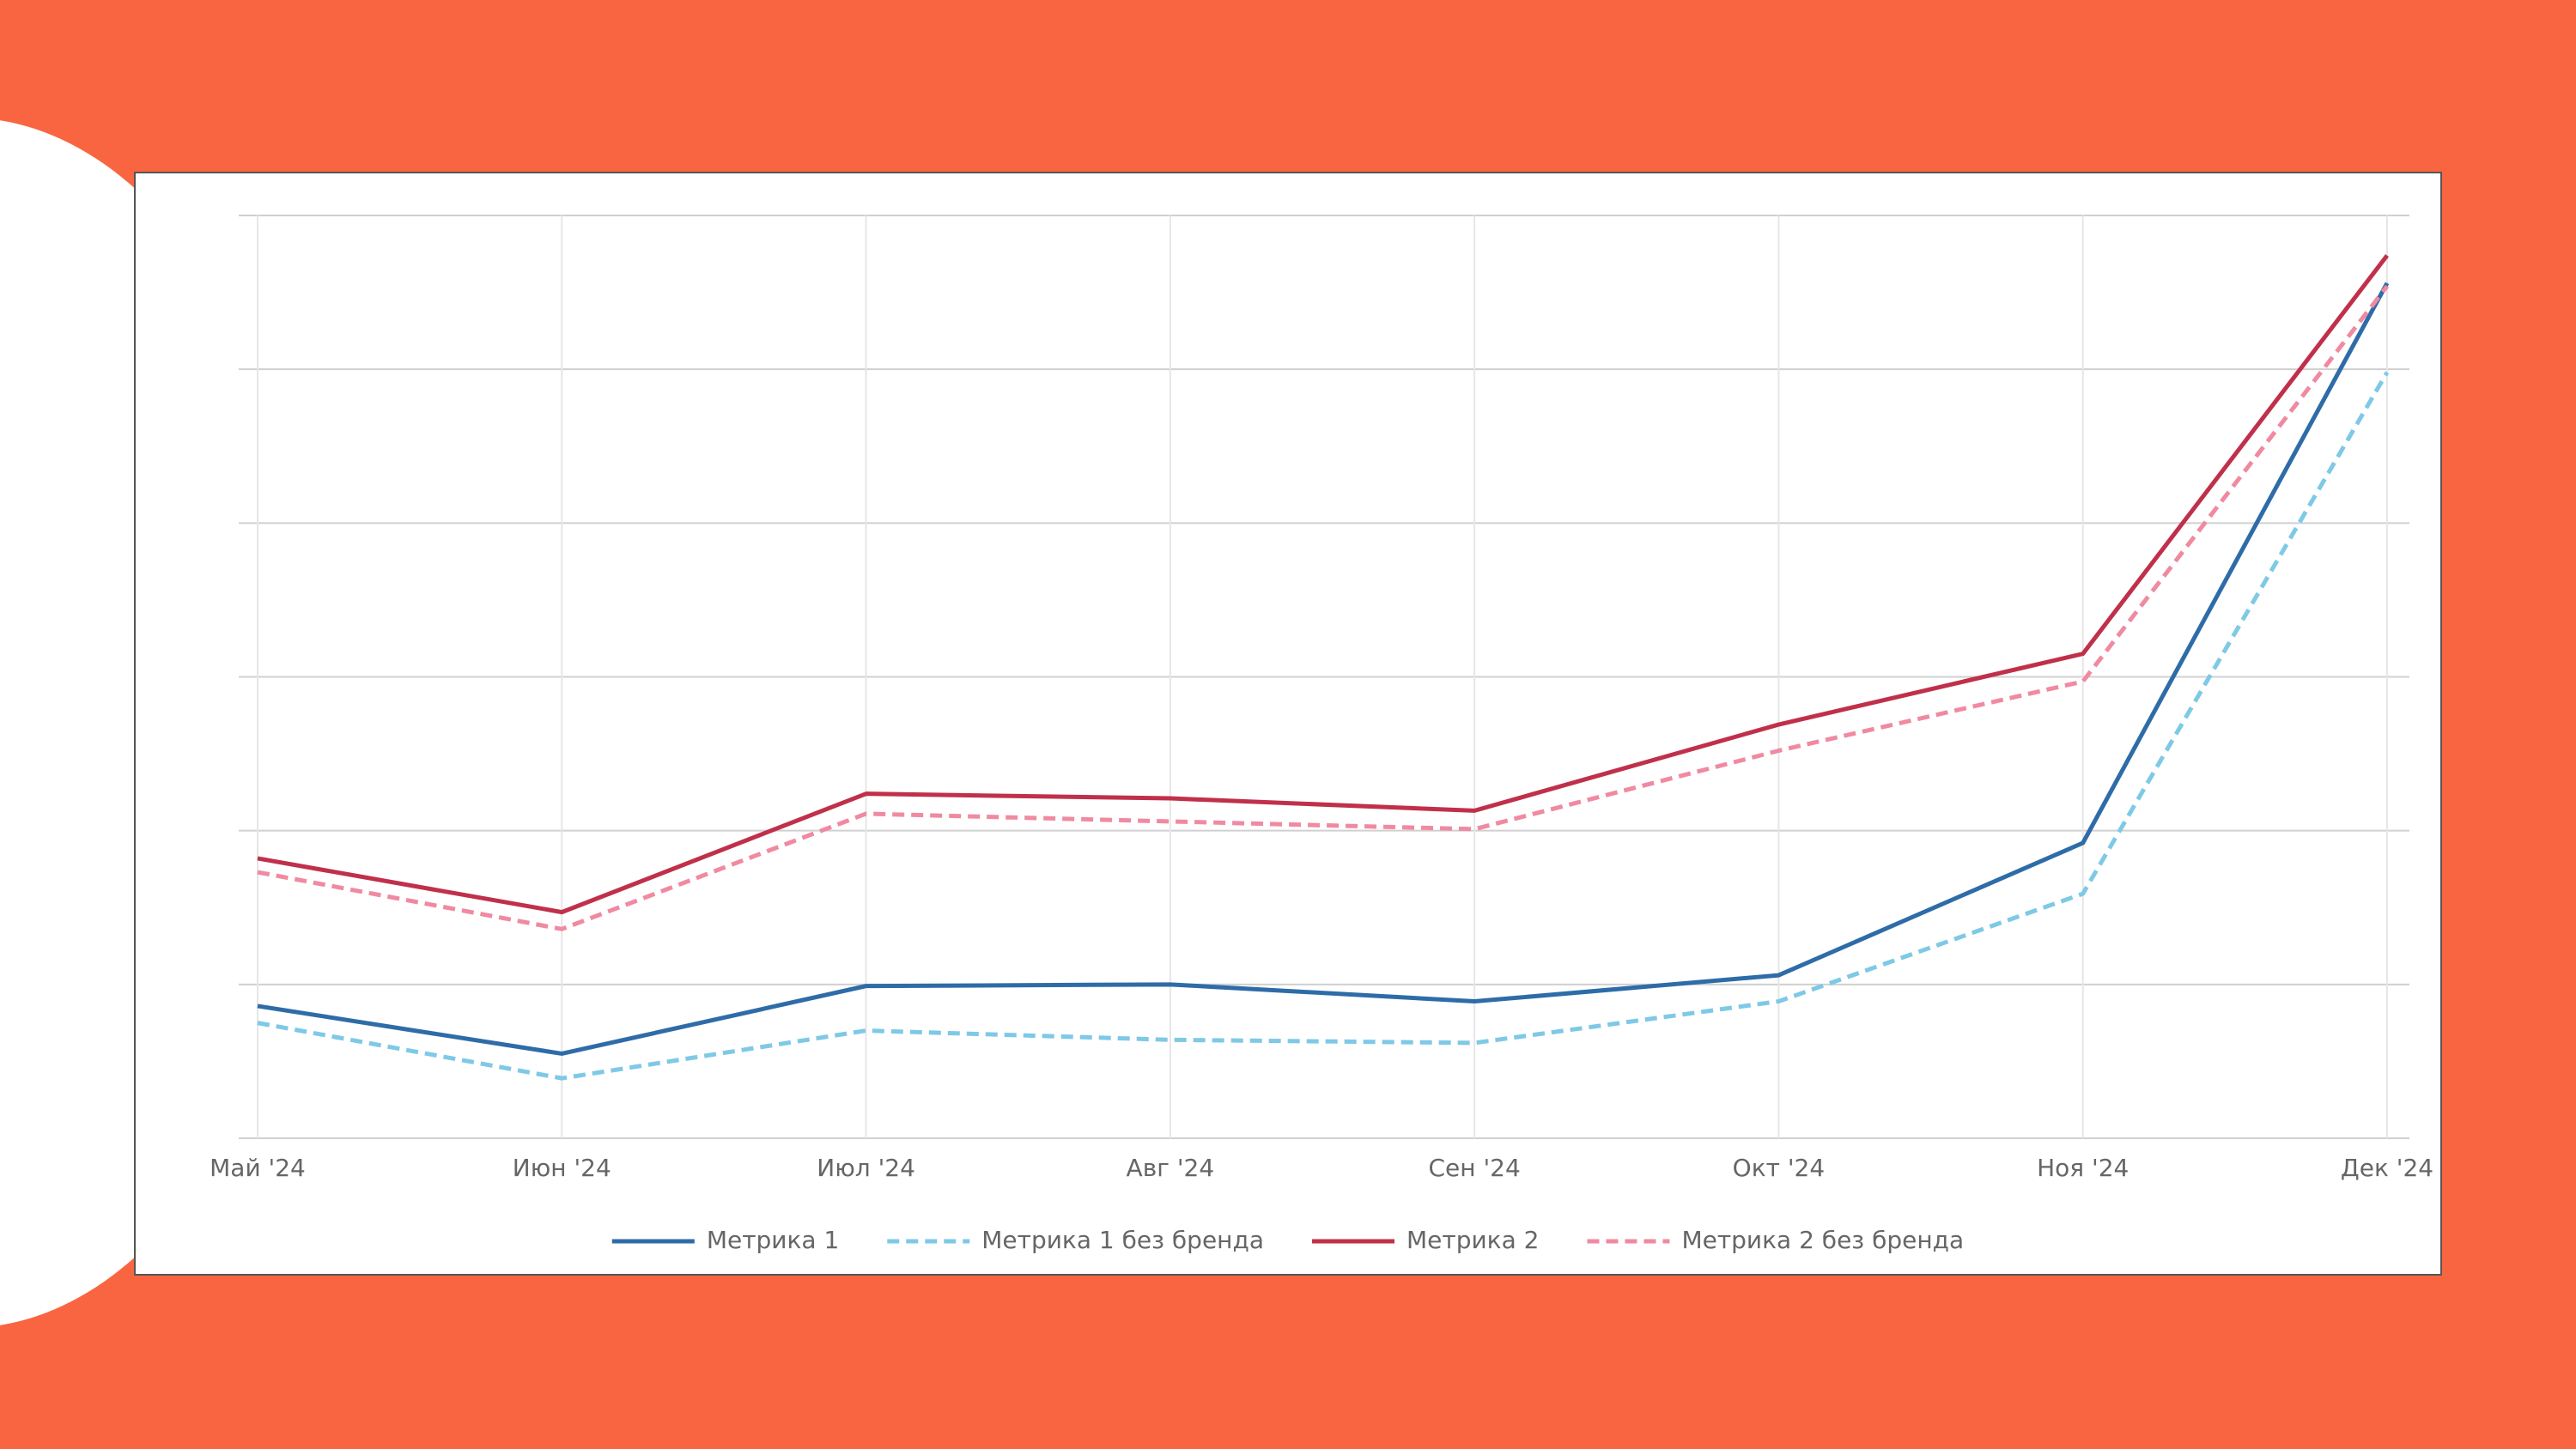  Describe the element at coordinates (562, 1168) in the screenshot. I see `x-tick-label: Июн '24` at that location.